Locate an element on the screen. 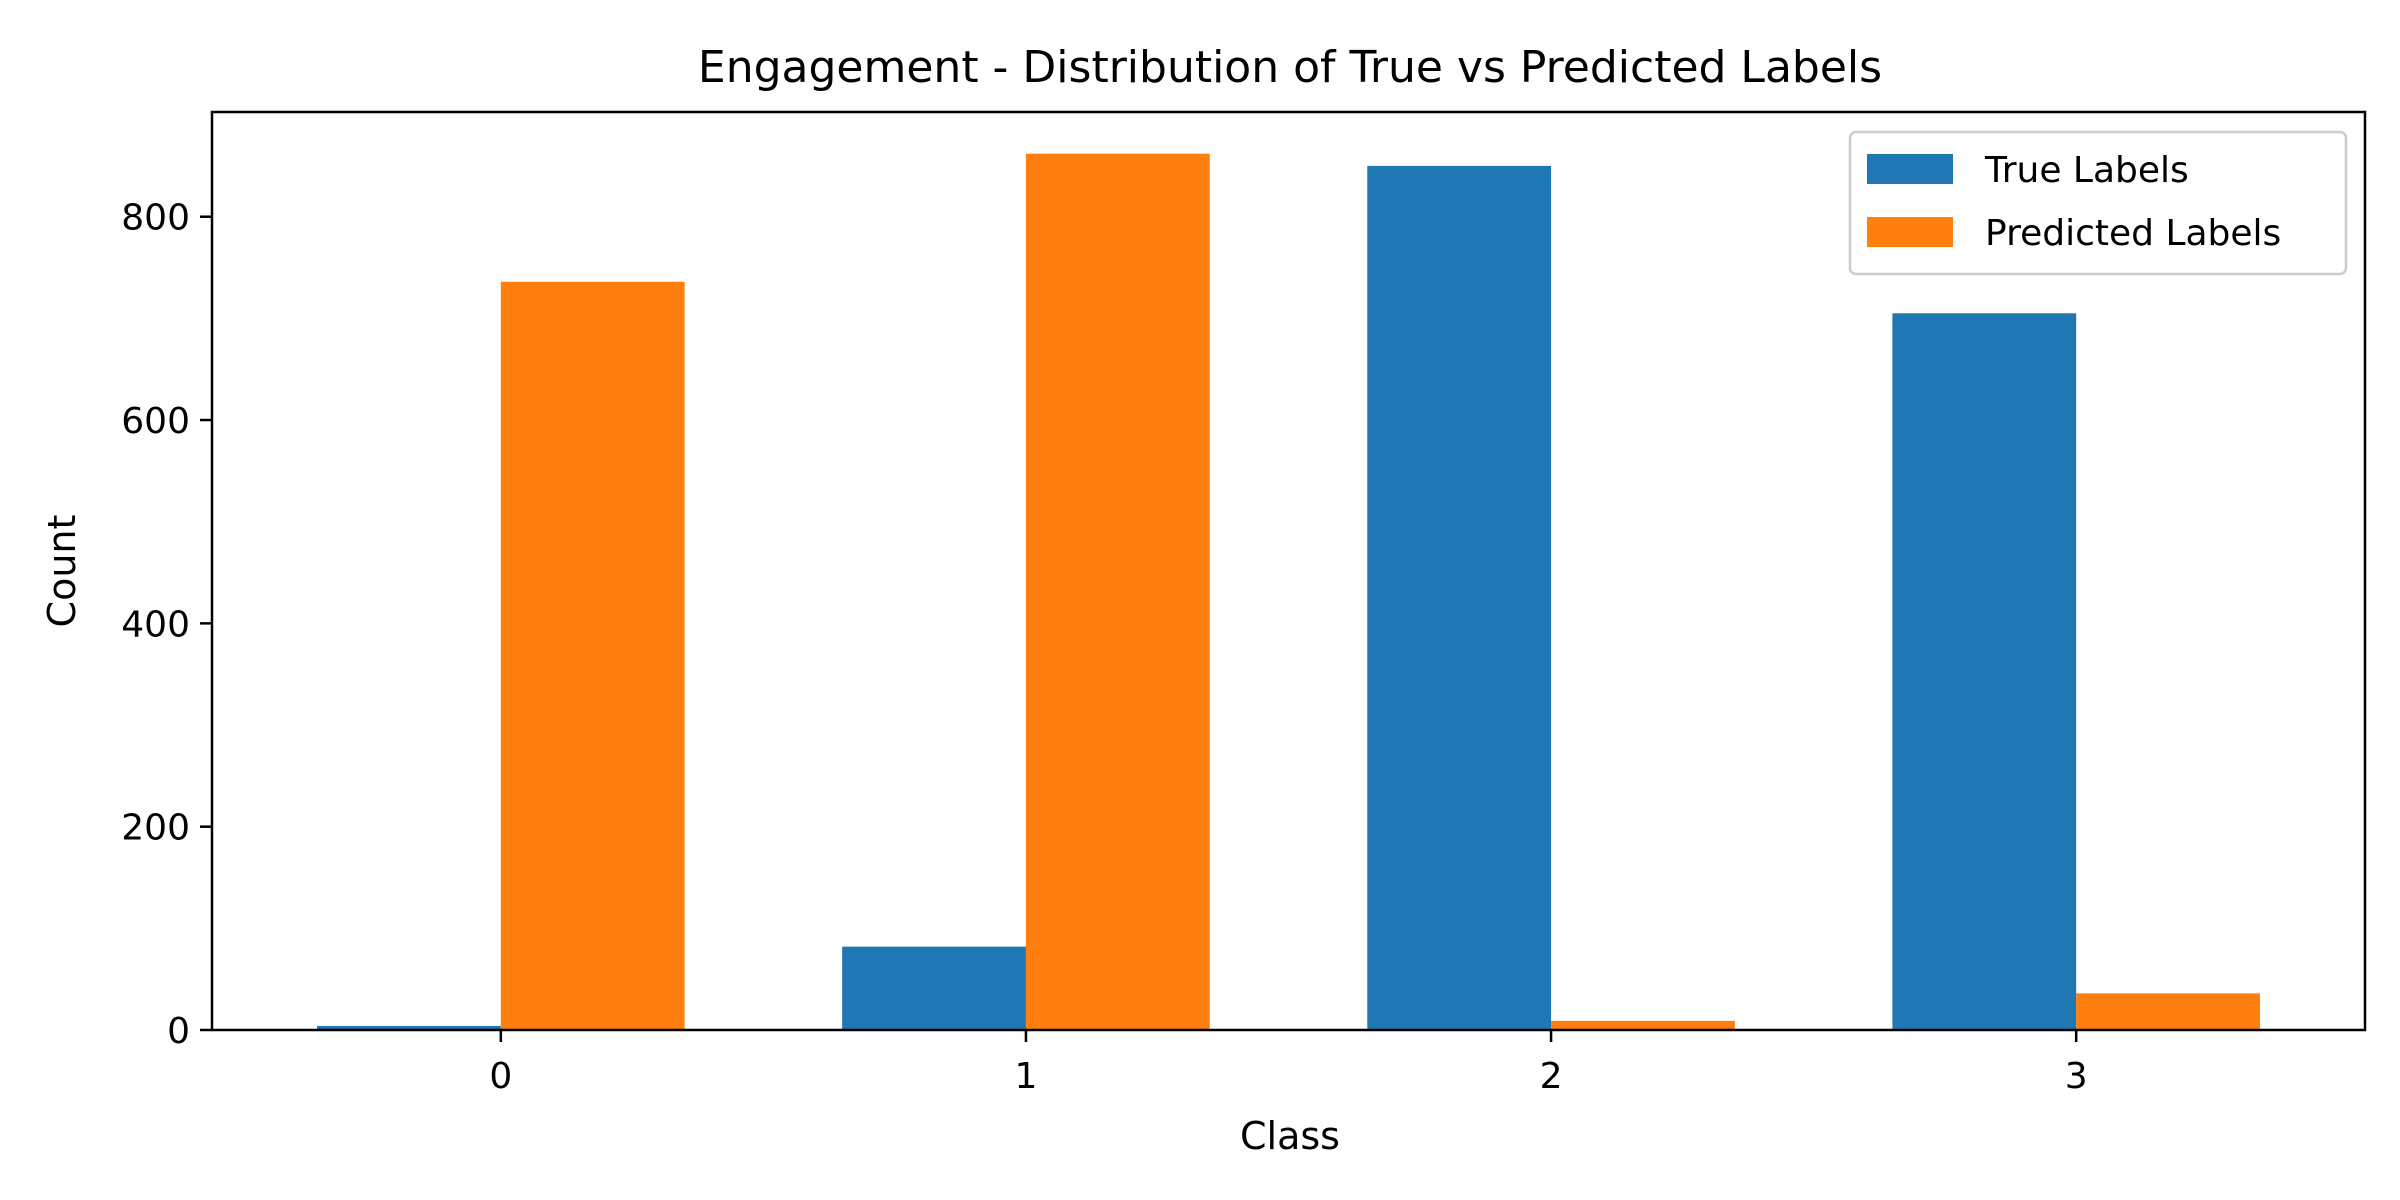 Image resolution: width=2400 pixels, height=1200 pixels. legend: True Labels Predicted Labels is located at coordinates (2098, 203).